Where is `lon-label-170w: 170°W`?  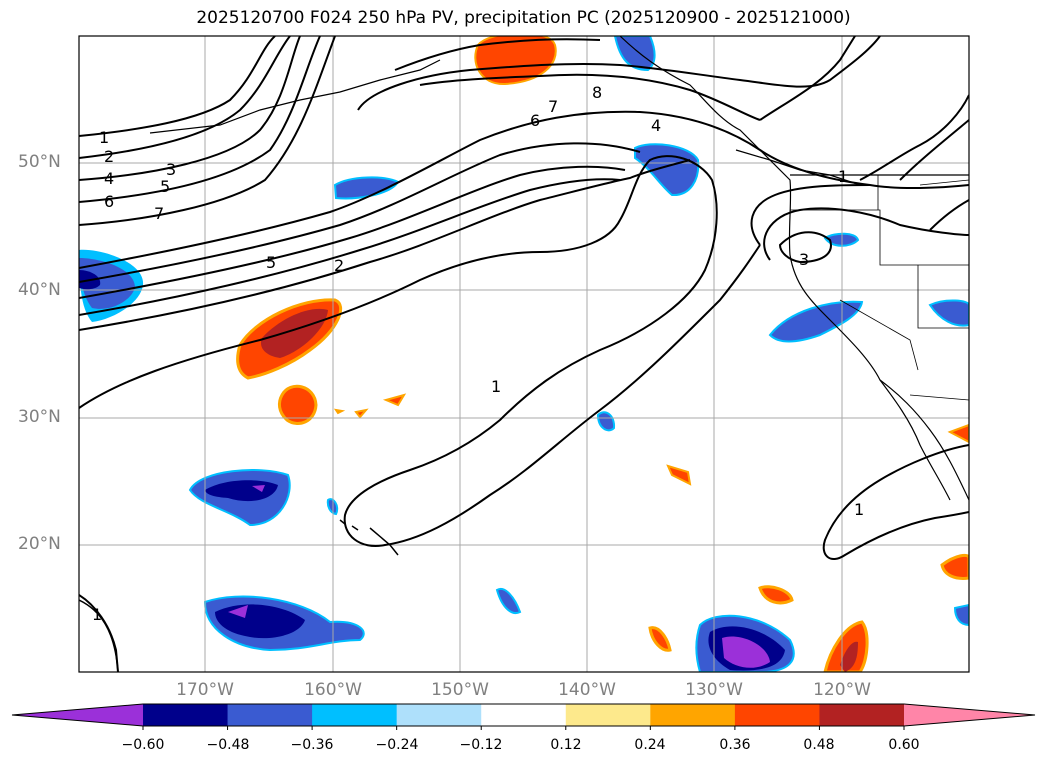
lon-label-170w: 170°W is located at coordinates (205, 690).